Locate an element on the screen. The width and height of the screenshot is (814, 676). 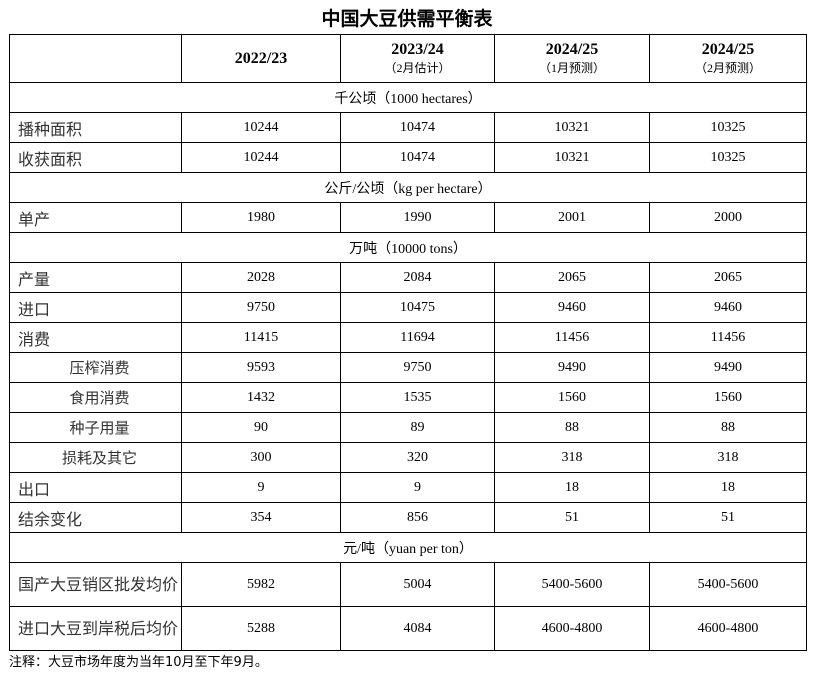
row-label: 进口大豆到岸税后均价 is located at coordinates (95, 628).